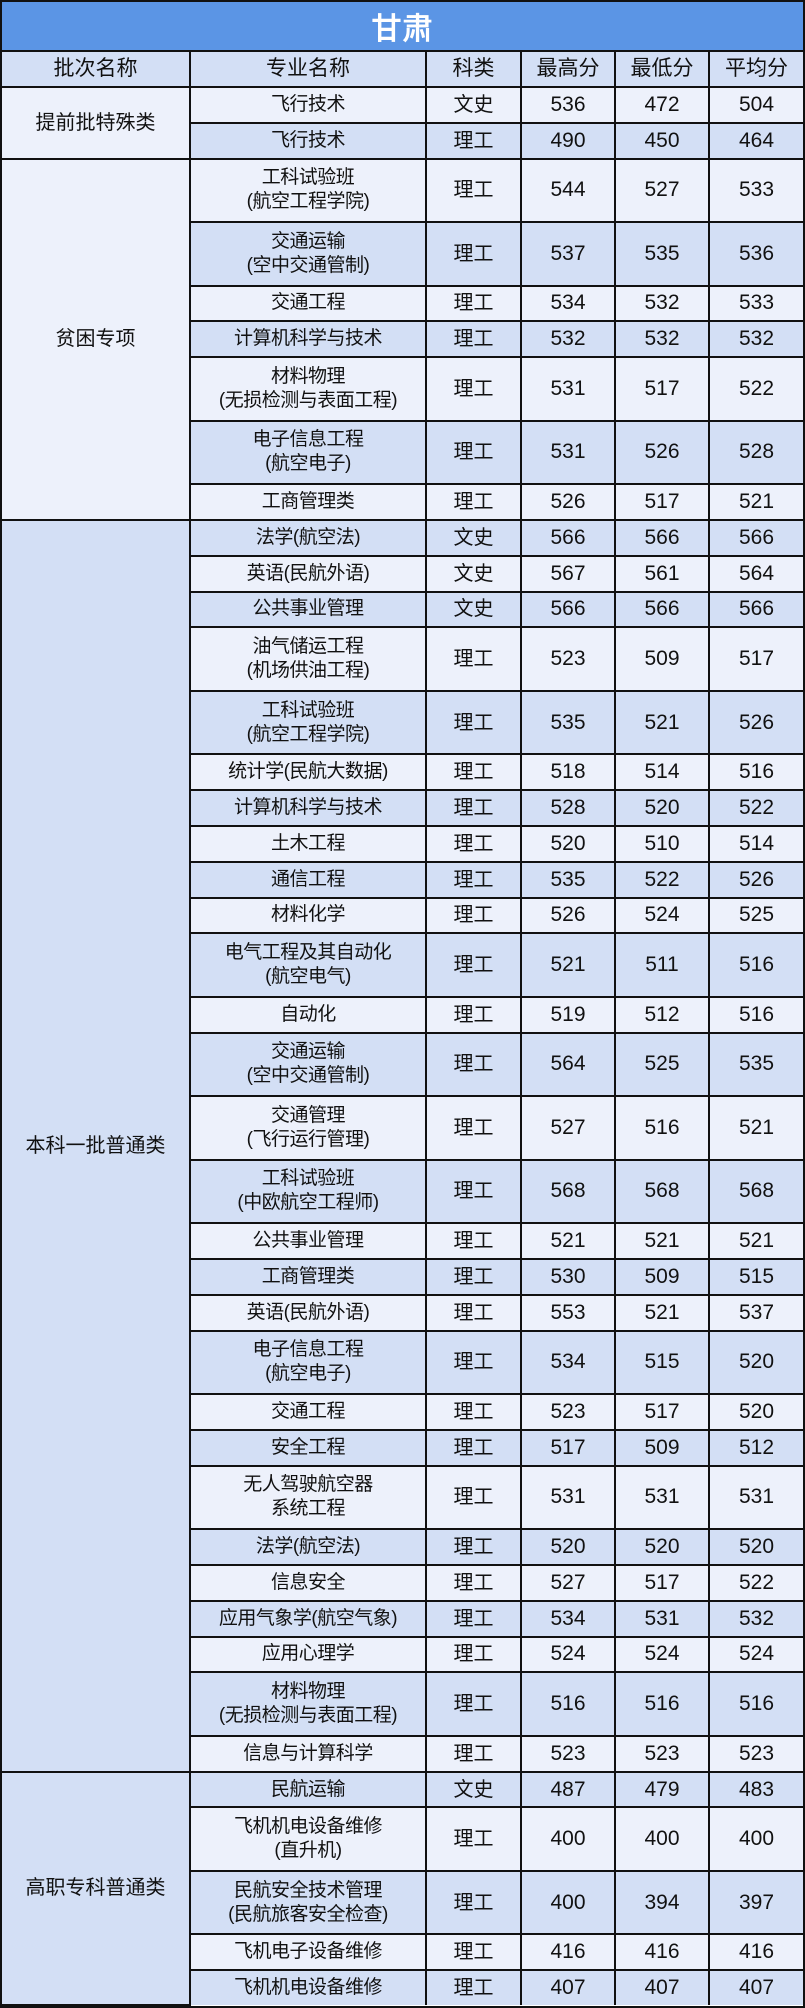  I want to click on min-score-cell: 450, so click(662, 140).